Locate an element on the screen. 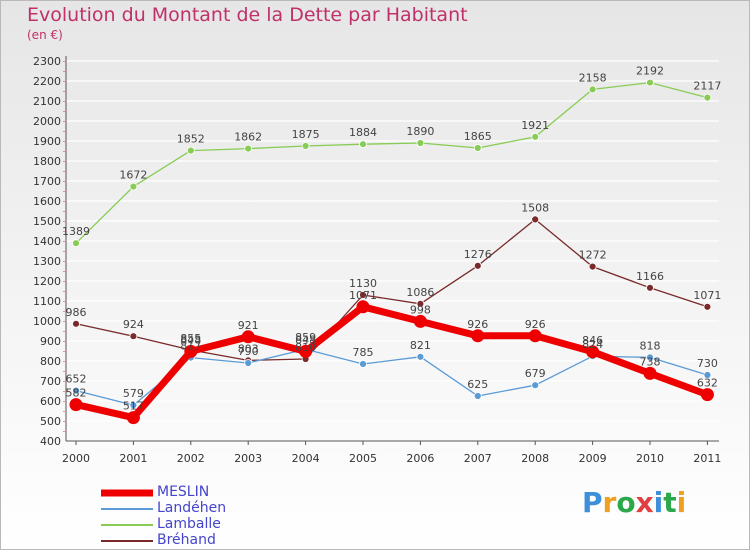 The width and height of the screenshot is (750, 550). x-tick-label: 2009 is located at coordinates (593, 458).